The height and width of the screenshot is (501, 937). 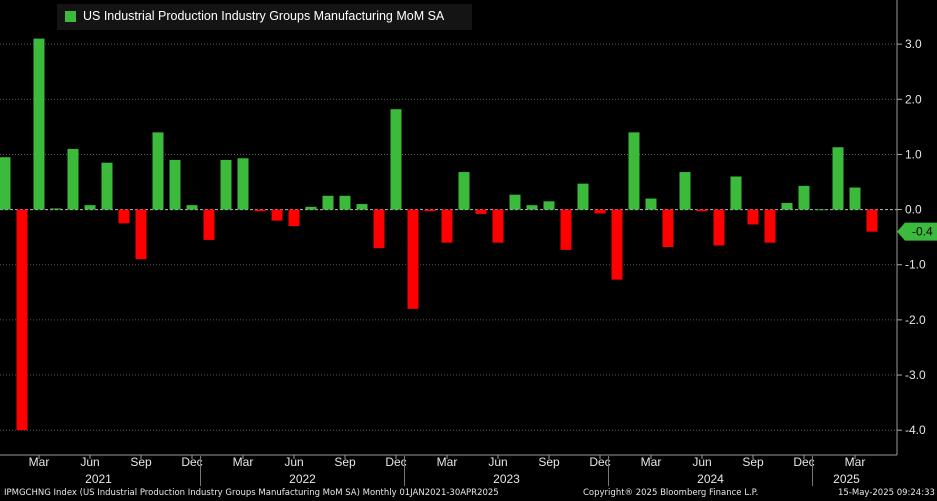 What do you see at coordinates (915, 265) in the screenshot?
I see `y-tick-label: -1.0` at bounding box center [915, 265].